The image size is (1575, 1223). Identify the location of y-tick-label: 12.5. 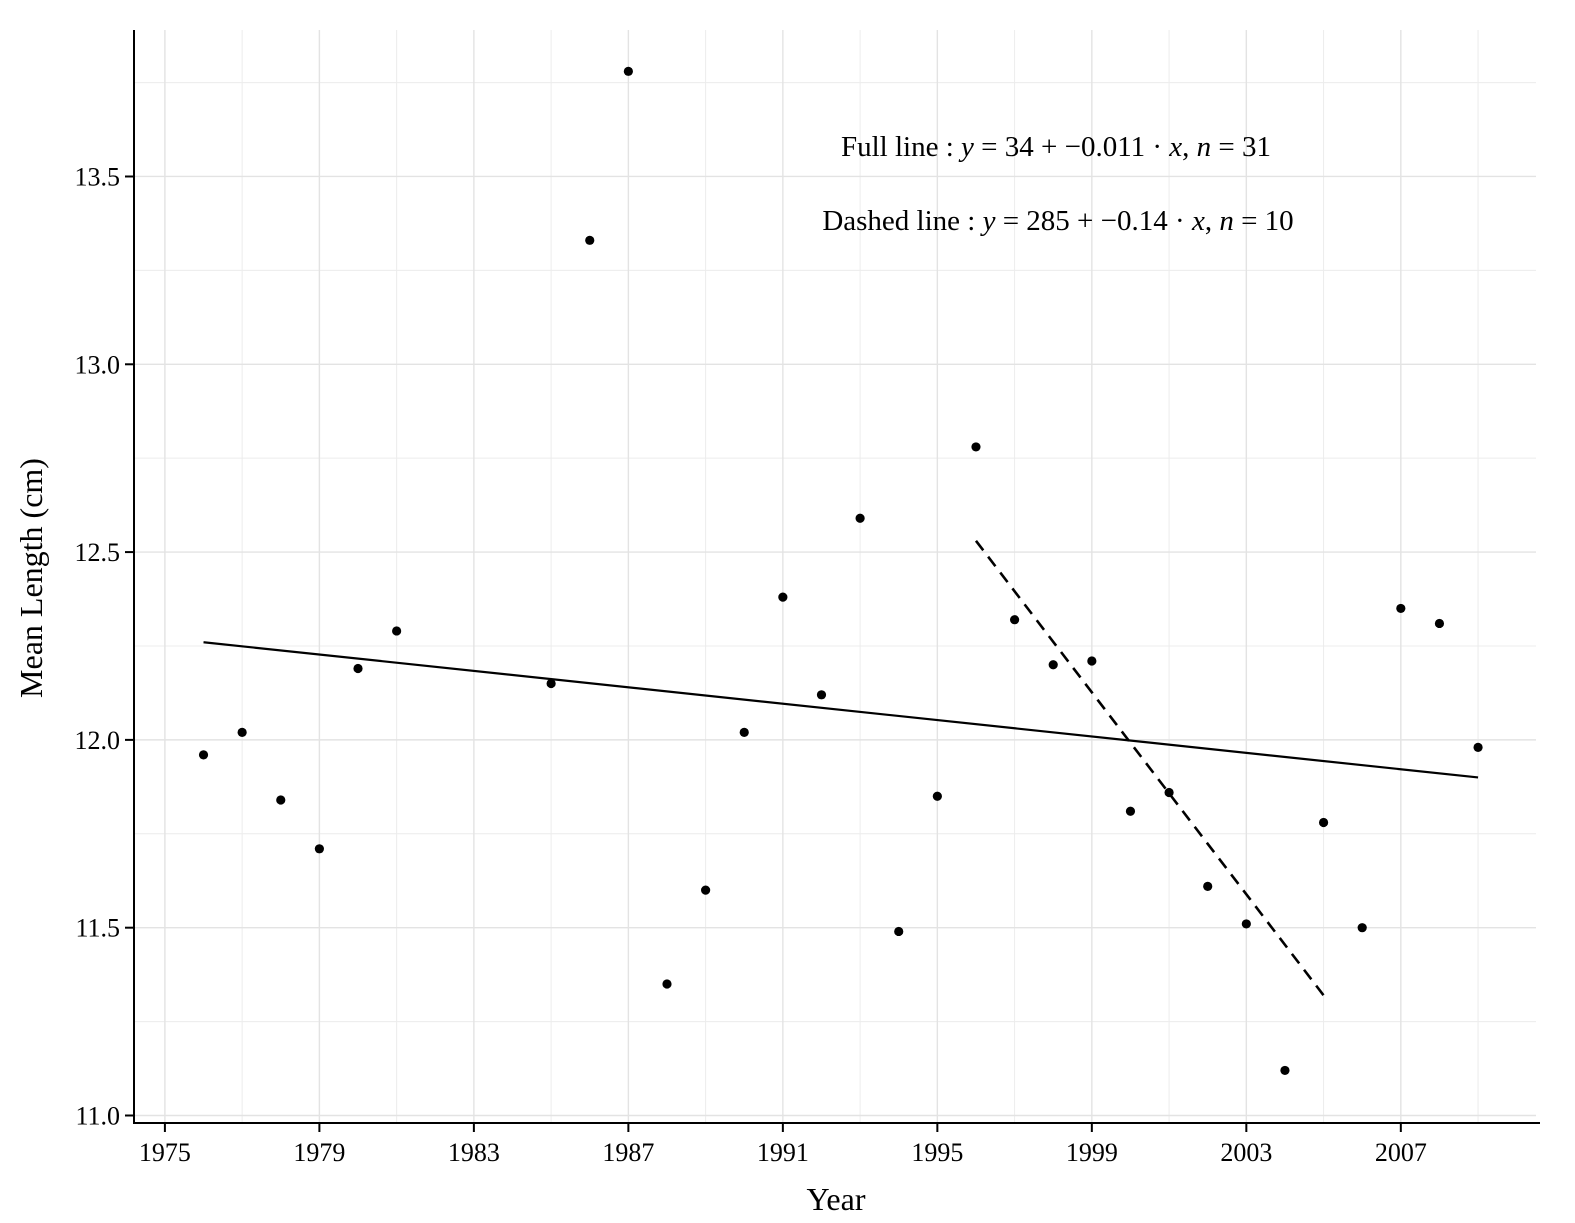
(98, 552).